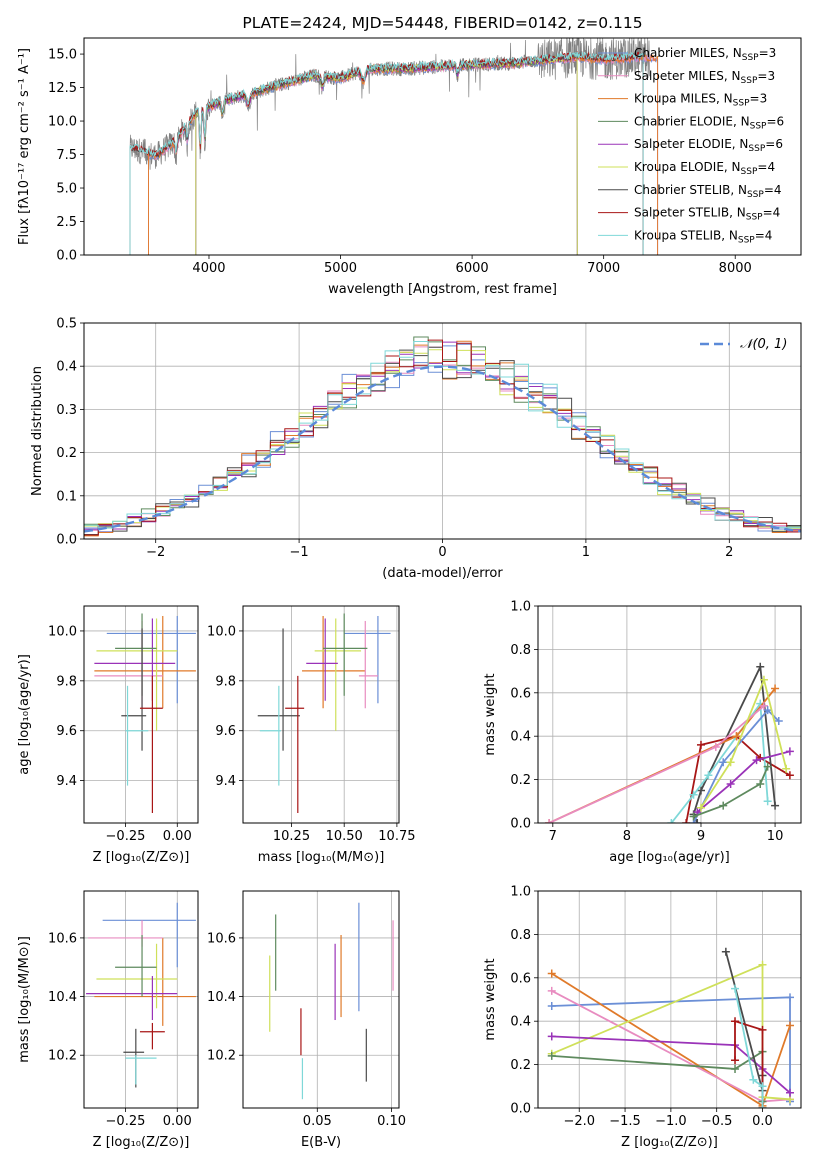 The height and width of the screenshot is (1170, 819). Describe the element at coordinates (603, 268) in the screenshot. I see `x-tick-label: 7000` at that location.